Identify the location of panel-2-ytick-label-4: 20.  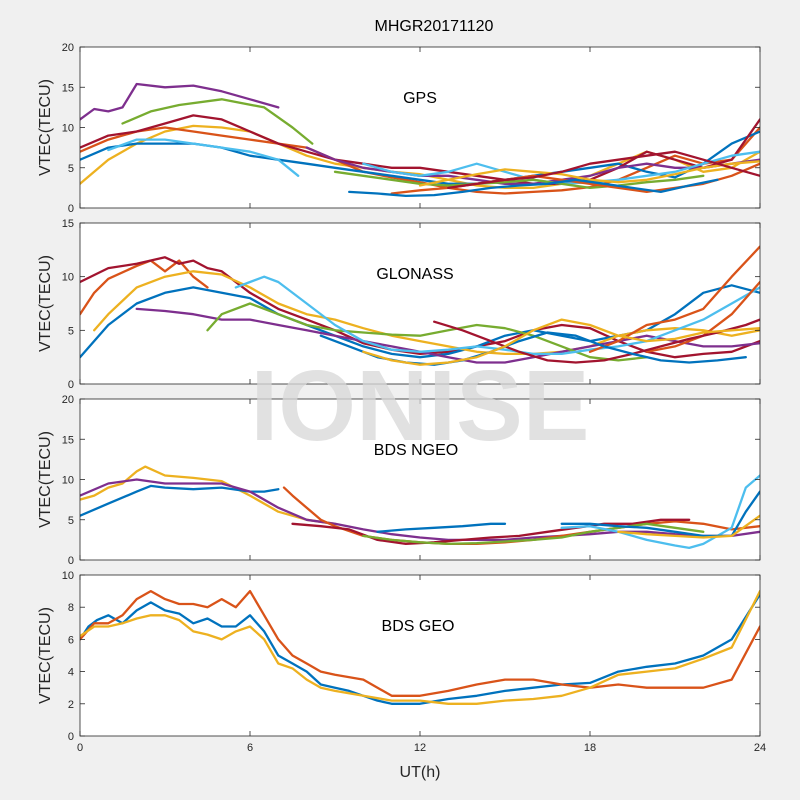
(68, 400).